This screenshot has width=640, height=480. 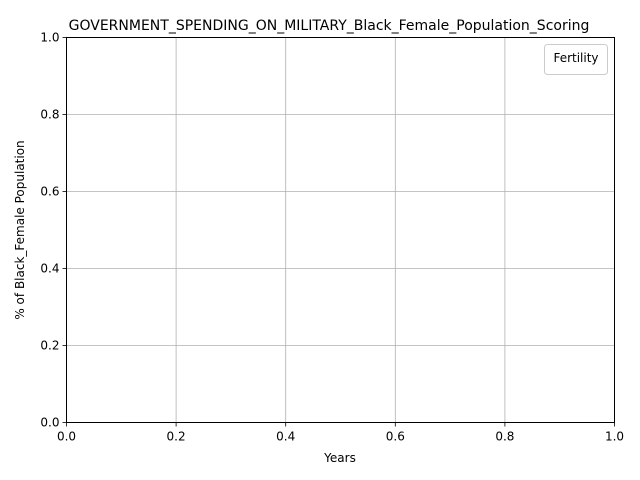 I want to click on y-axis-label: % of Black_Female Population, so click(x=20, y=229).